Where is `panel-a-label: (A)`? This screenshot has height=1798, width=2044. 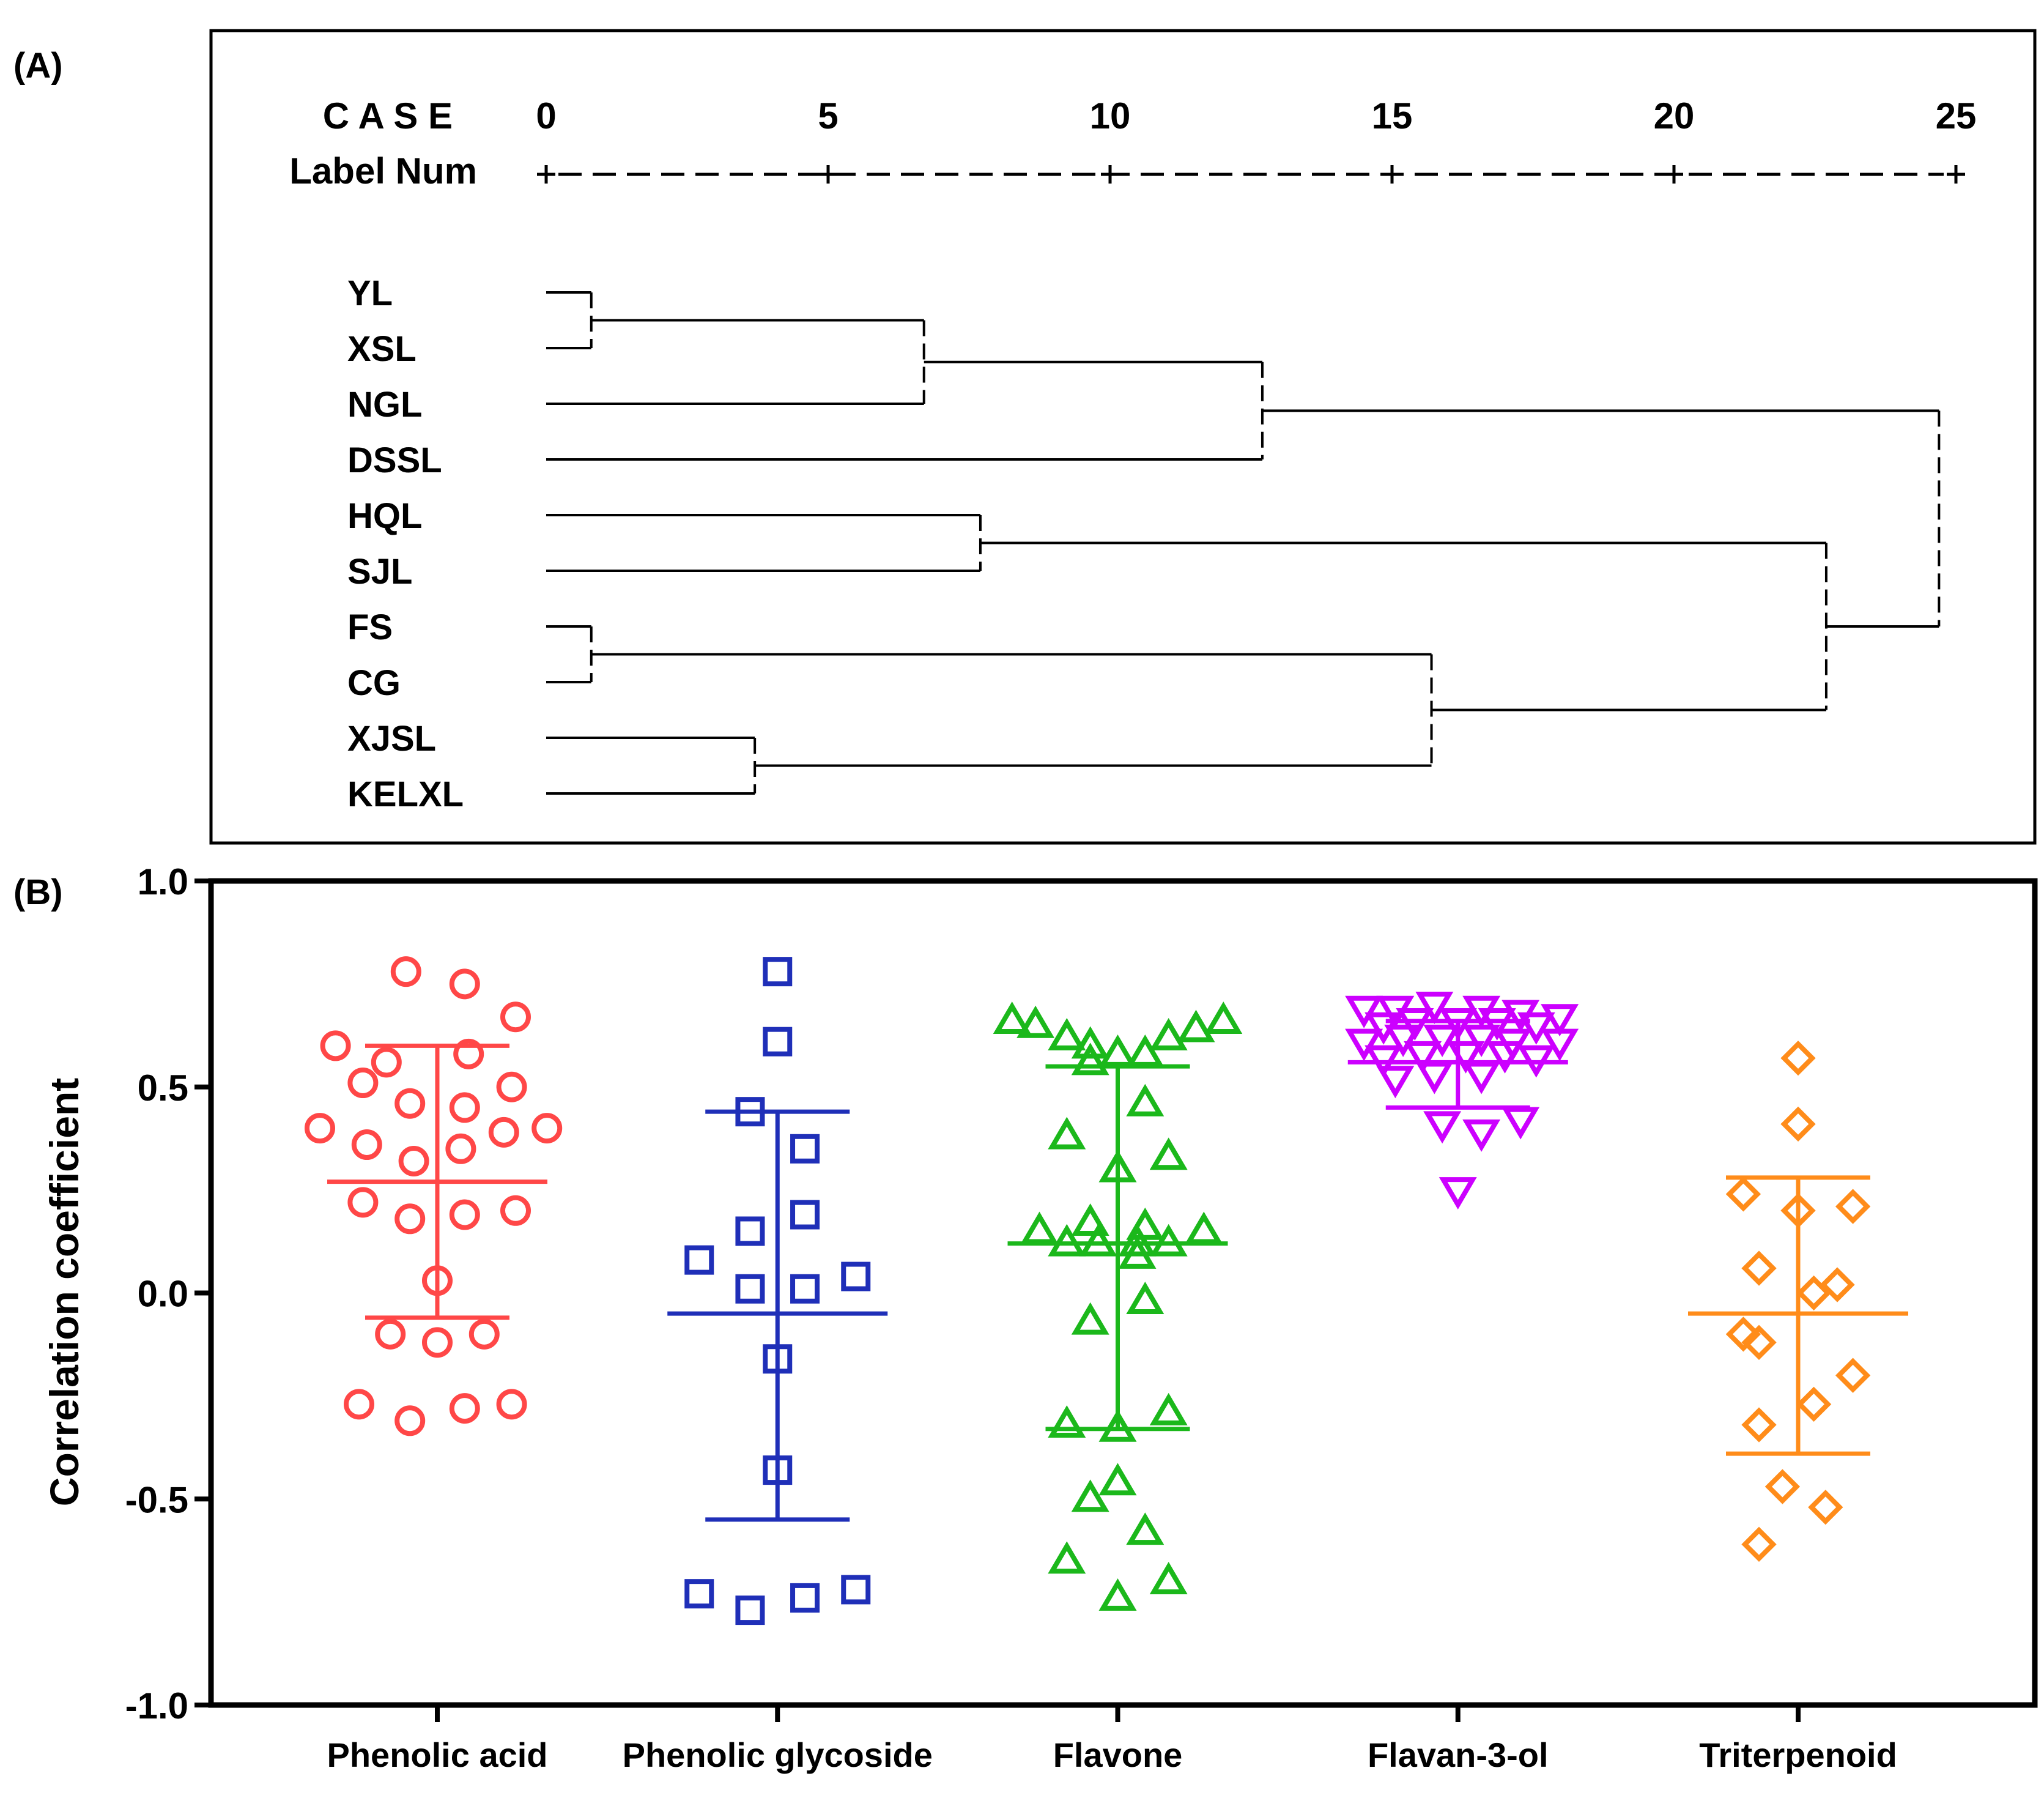 panel-a-label: (A) is located at coordinates (38, 66).